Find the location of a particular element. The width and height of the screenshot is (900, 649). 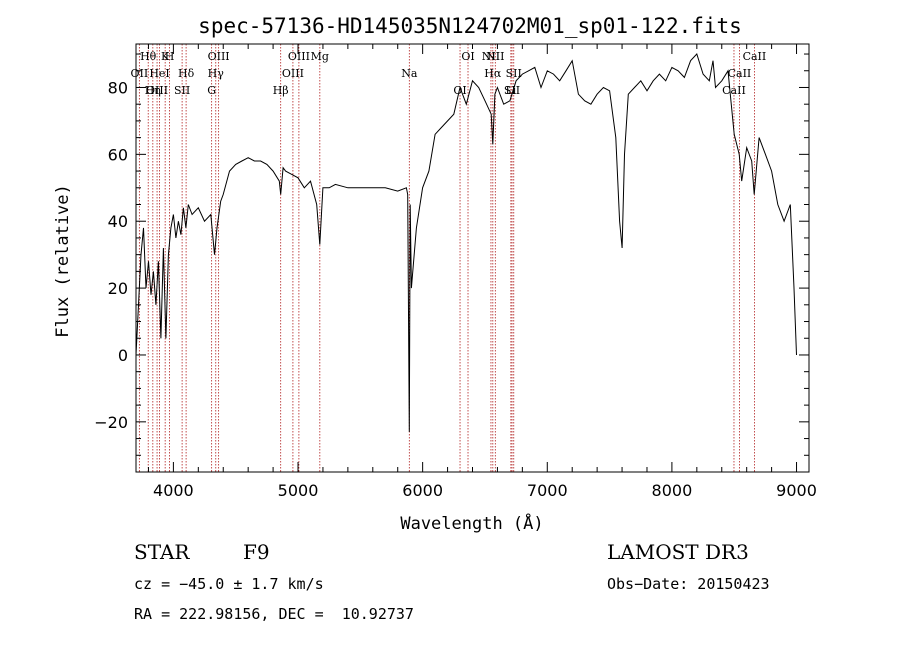

y-tick-label: 40 is located at coordinates (118, 221).